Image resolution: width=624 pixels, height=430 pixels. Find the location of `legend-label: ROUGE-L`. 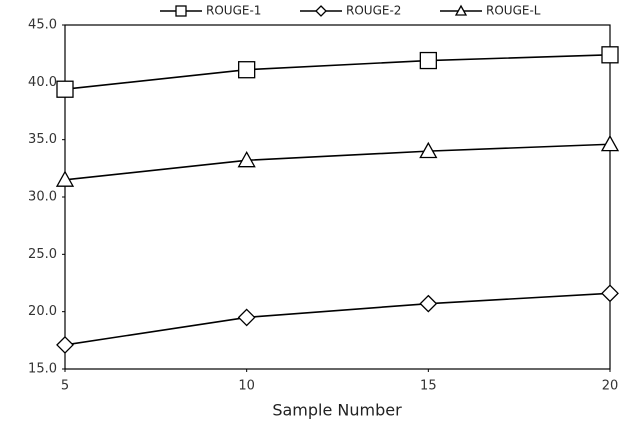

legend-label: ROUGE-L is located at coordinates (513, 11).